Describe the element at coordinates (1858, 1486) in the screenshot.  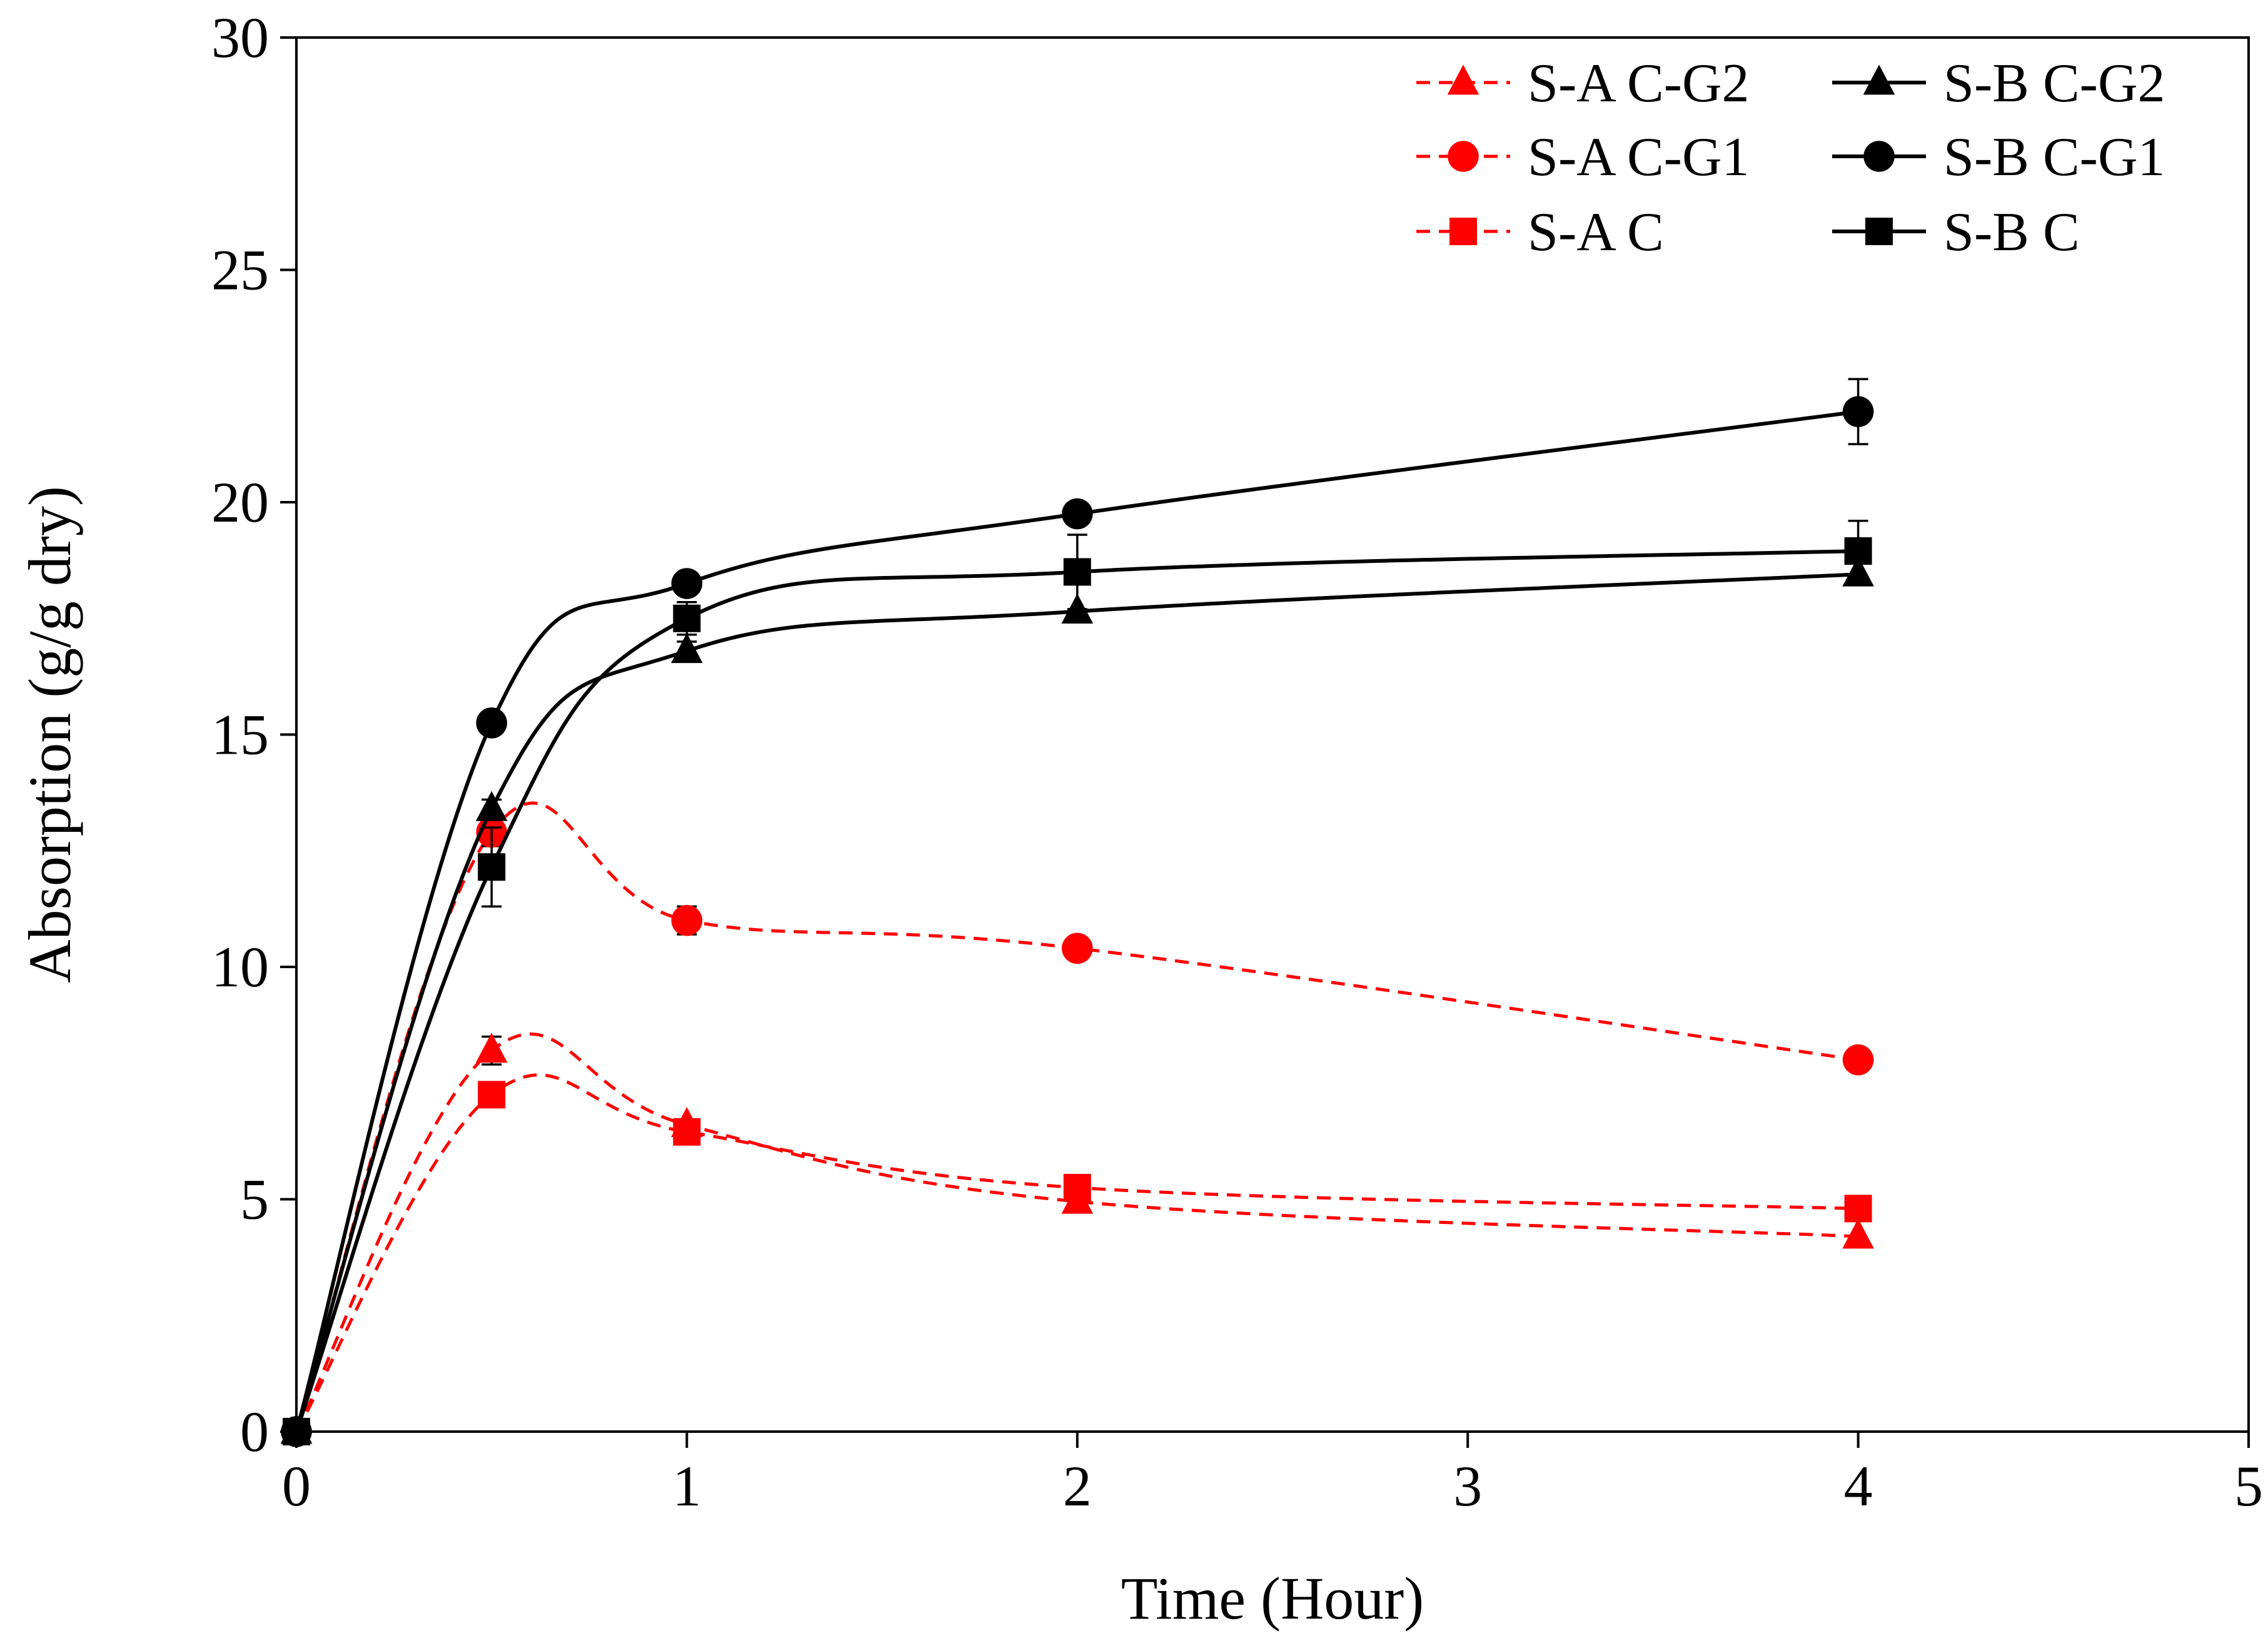
I see `x-tick-label: 4` at that location.